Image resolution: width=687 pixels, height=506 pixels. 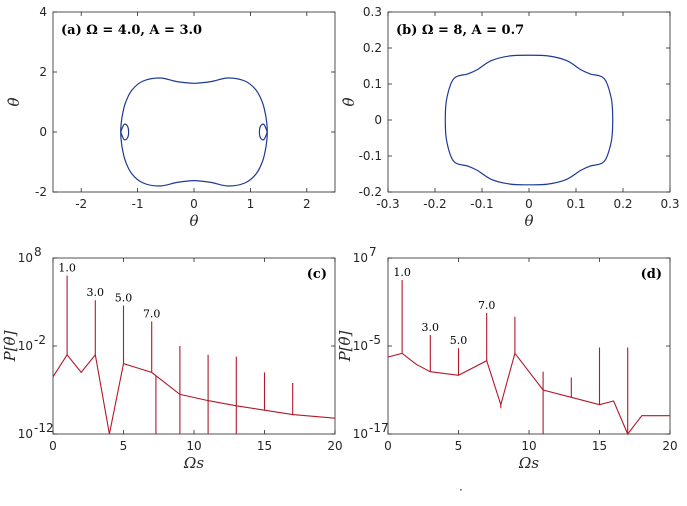 What do you see at coordinates (460, 30) in the screenshot?
I see `panel-label: (b) Ω = 8, A = 0.7` at bounding box center [460, 30].